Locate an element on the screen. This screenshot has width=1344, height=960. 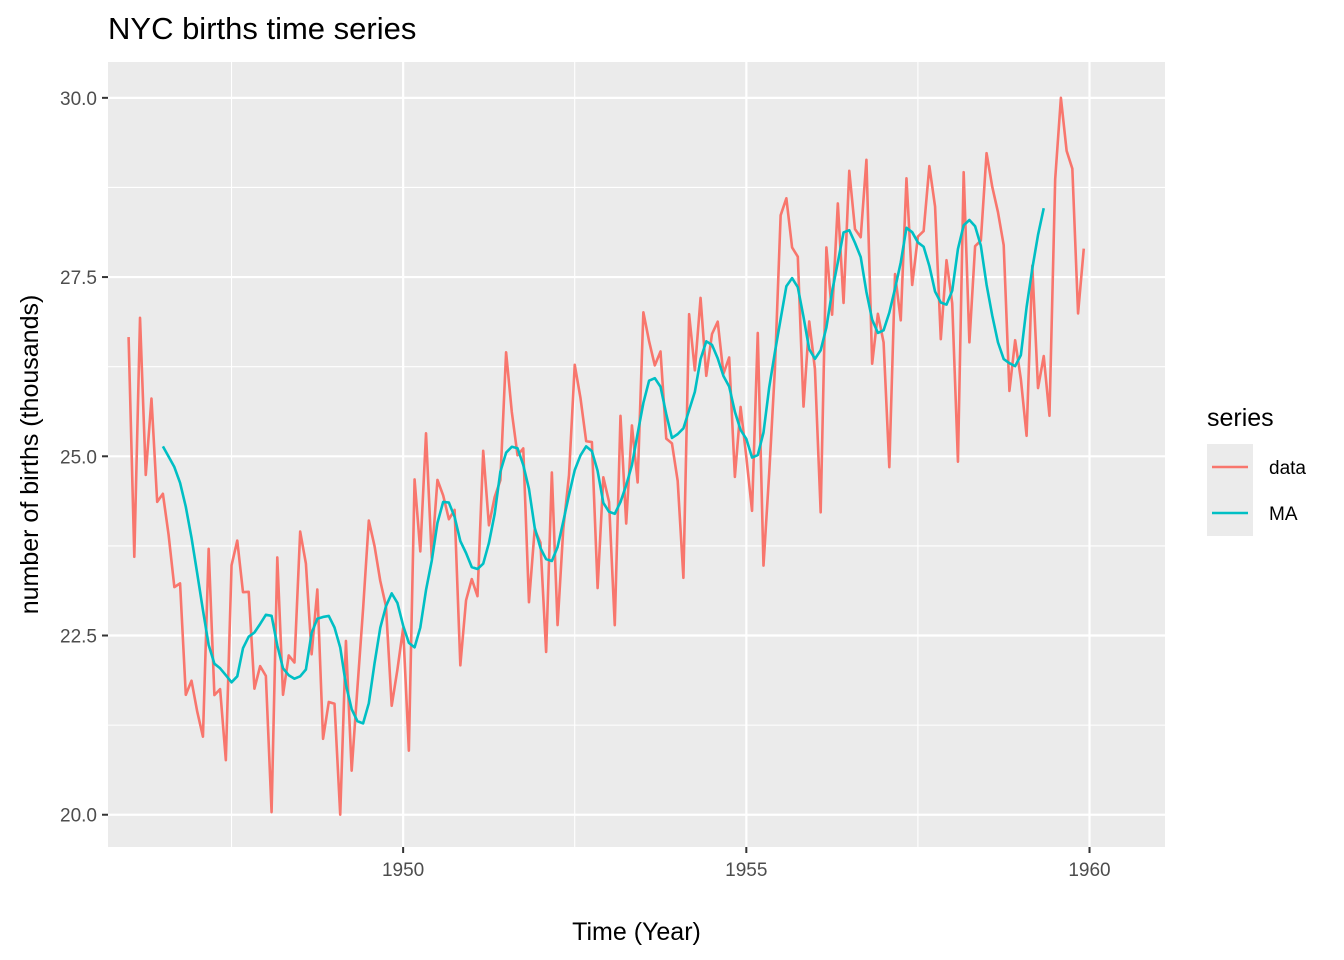
x-axis: 1950 1955 1960 is located at coordinates (746, 864).